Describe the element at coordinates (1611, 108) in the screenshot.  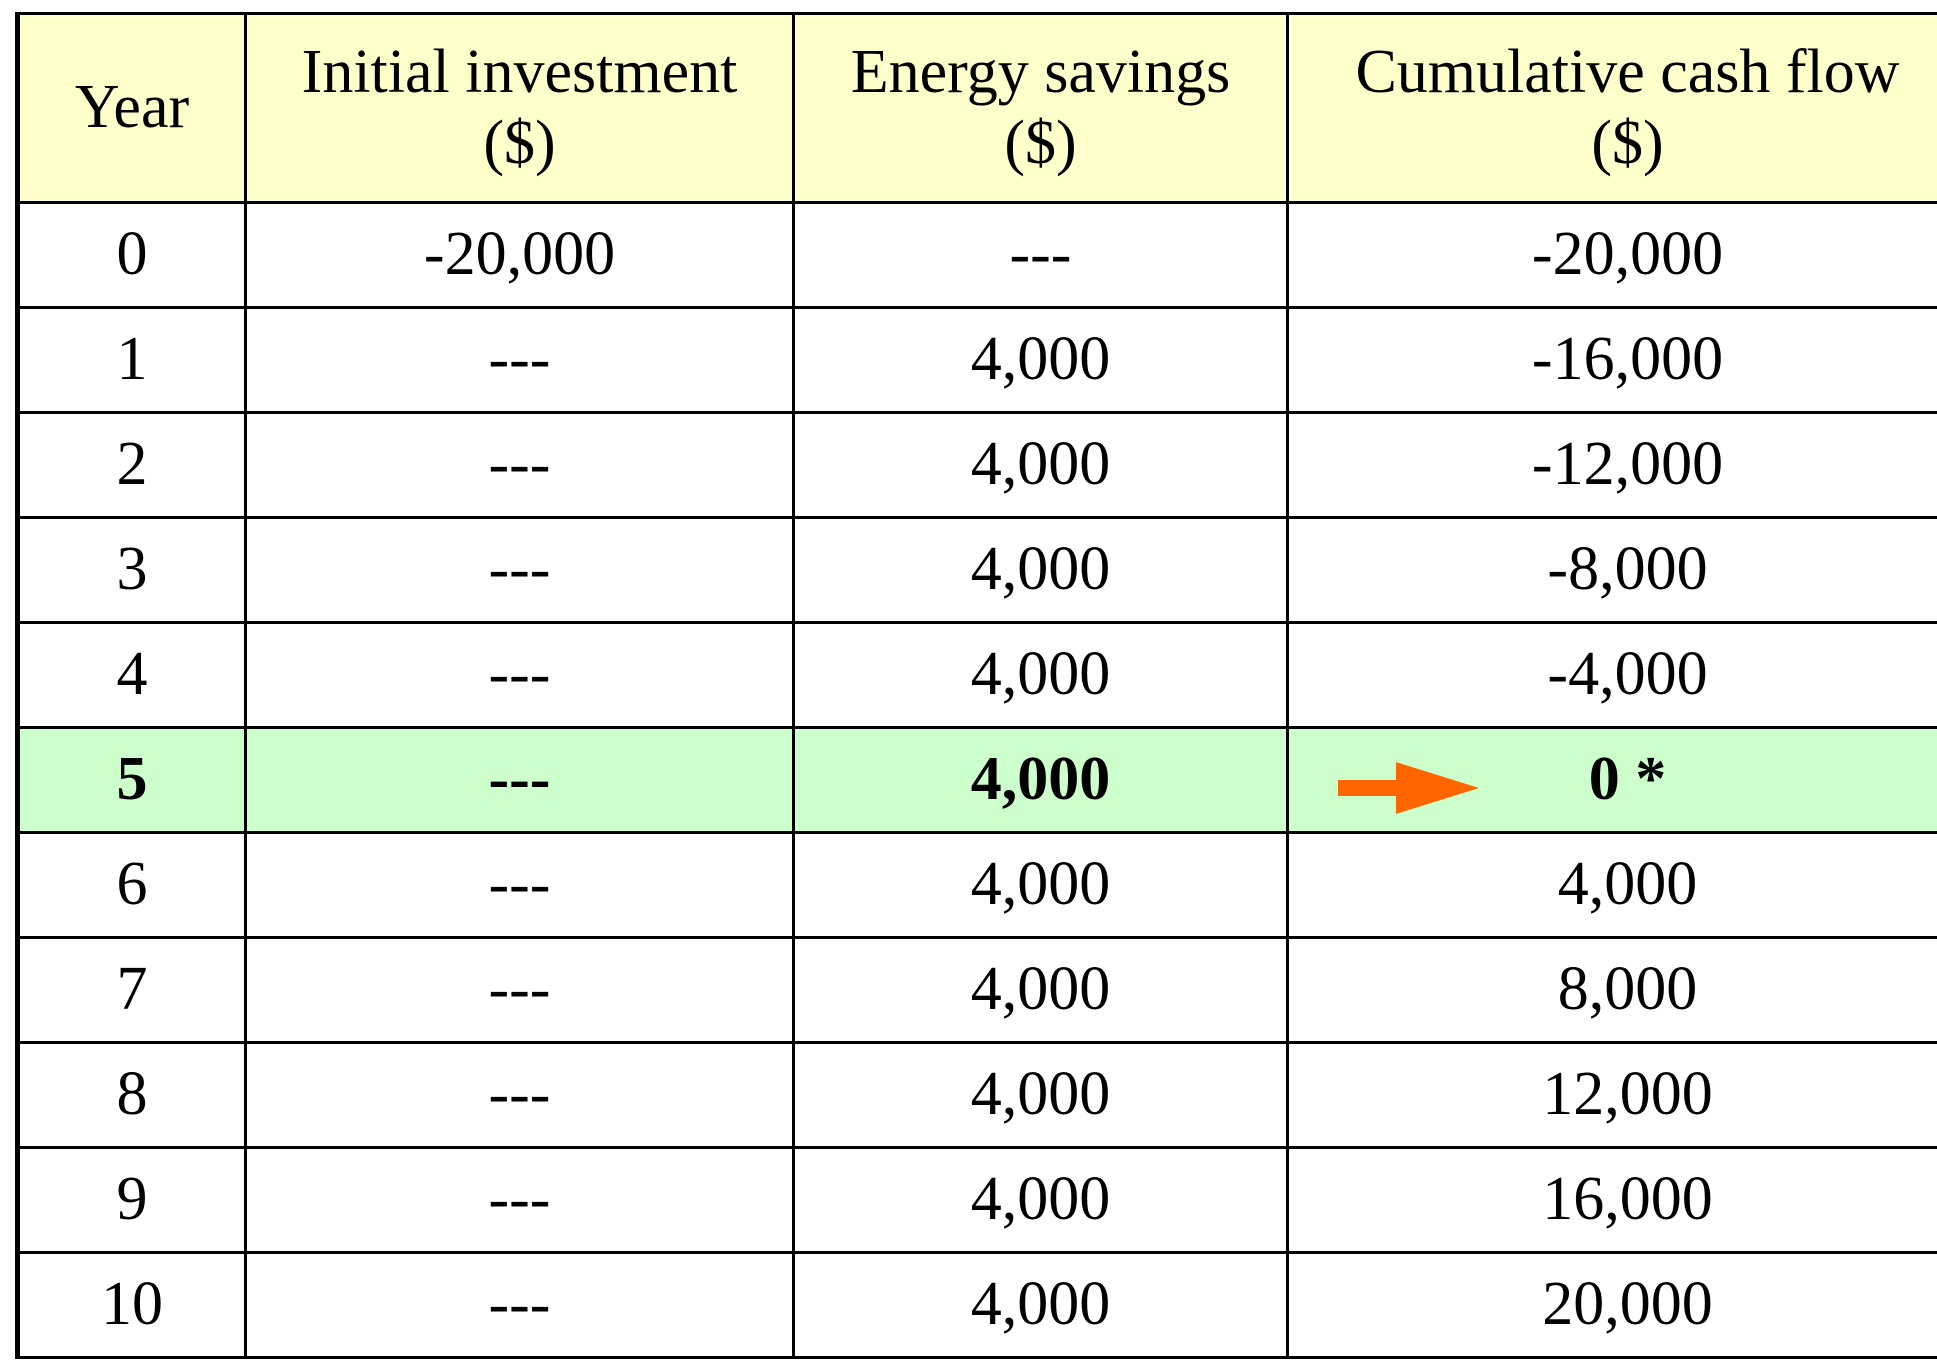
I see `header-cell: Cumulative cash flow ($)` at that location.